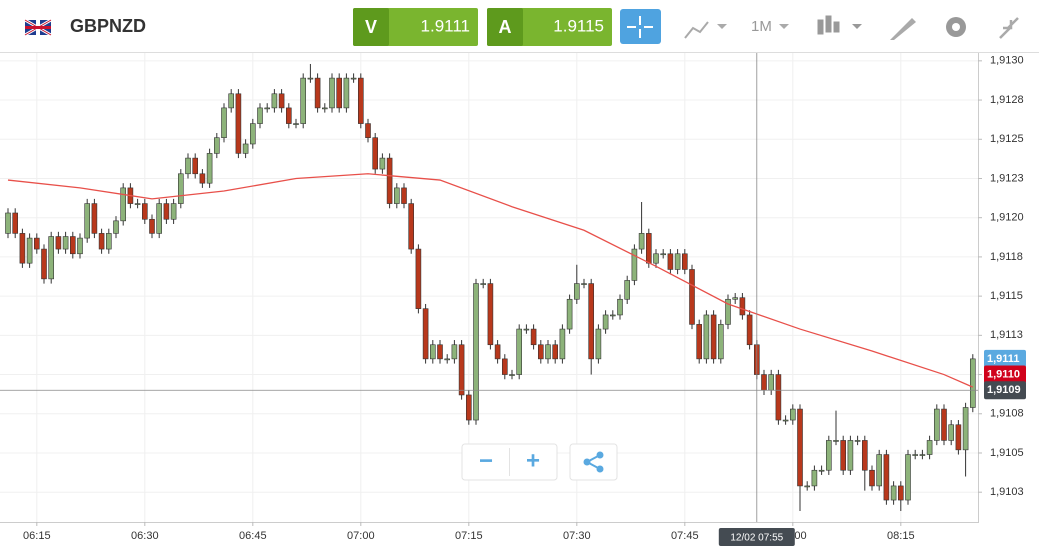 The width and height of the screenshot is (1039, 557). Describe the element at coordinates (533, 460) in the screenshot. I see `zoom-in: +` at that location.